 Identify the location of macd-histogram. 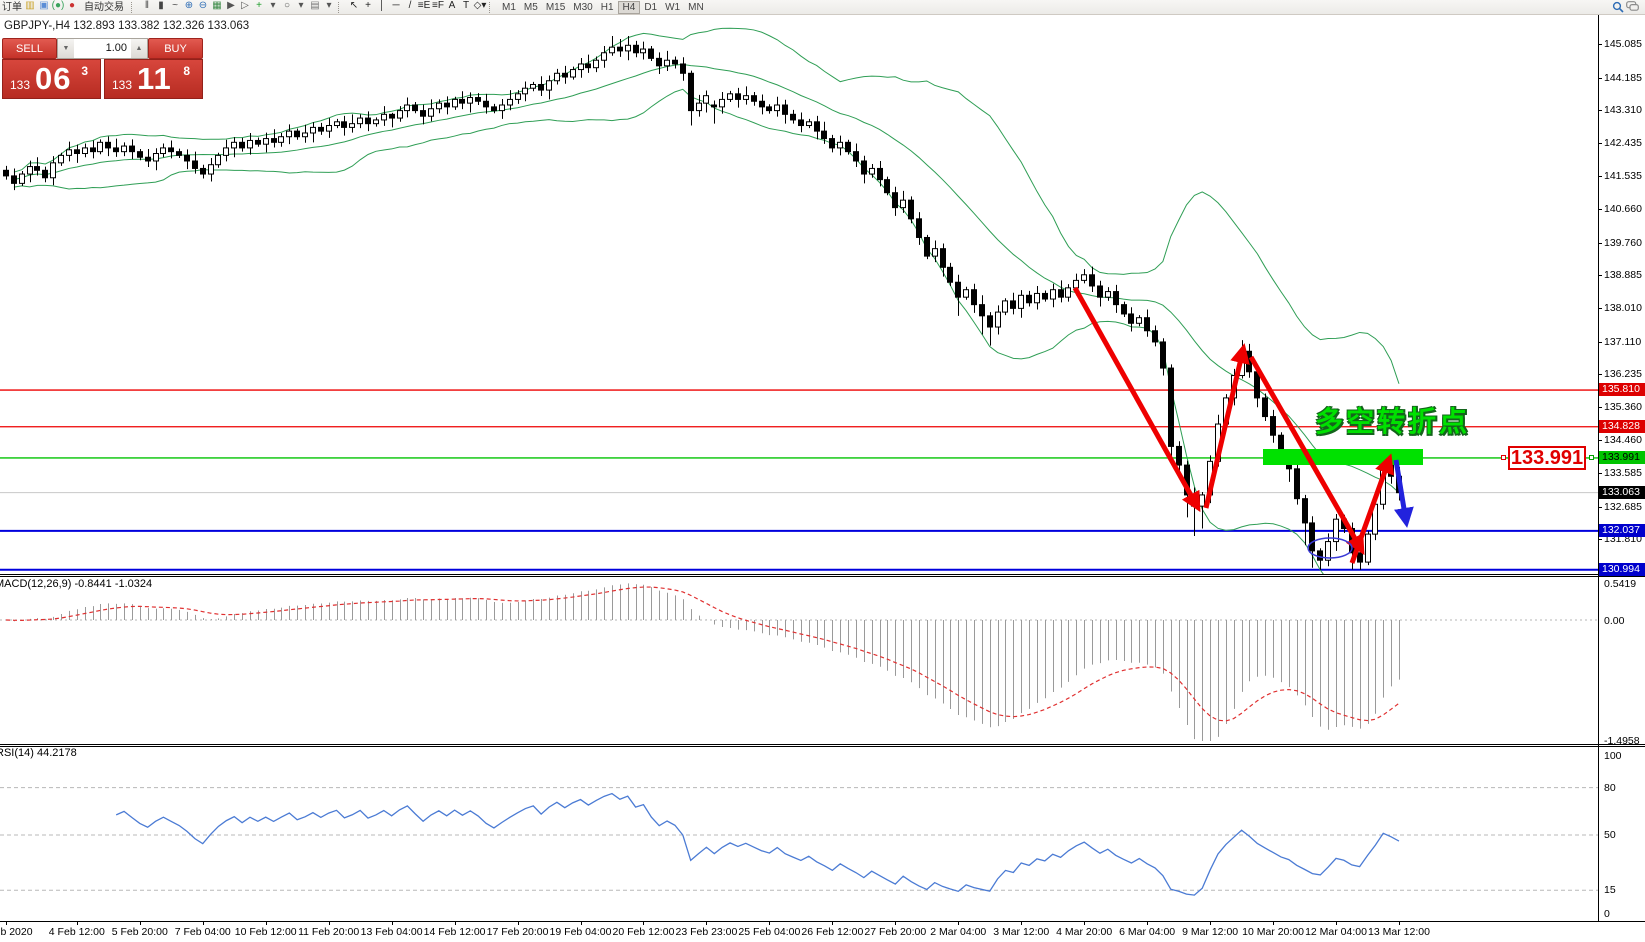
(707, 662).